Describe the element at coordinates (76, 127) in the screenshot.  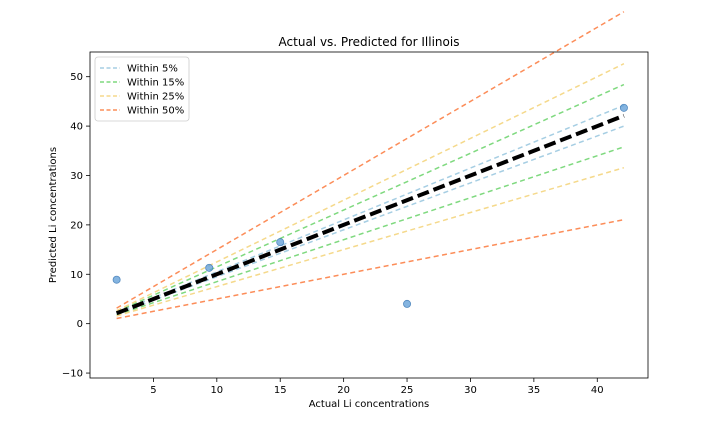
I see `y-tick-label: 40` at that location.